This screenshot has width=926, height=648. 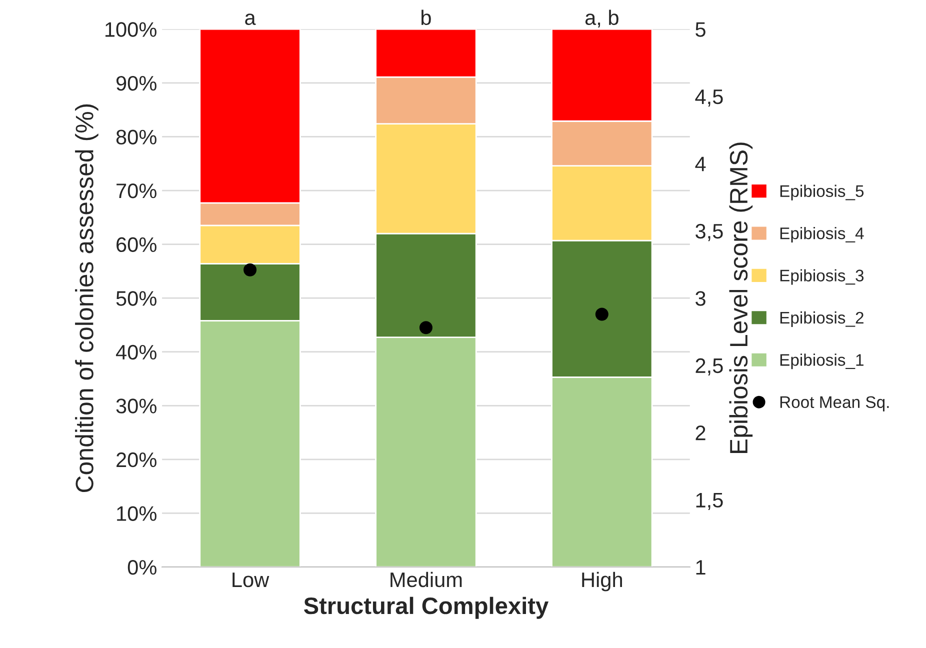 I want to click on legend-label: Epibiosis_2, so click(x=822, y=319).